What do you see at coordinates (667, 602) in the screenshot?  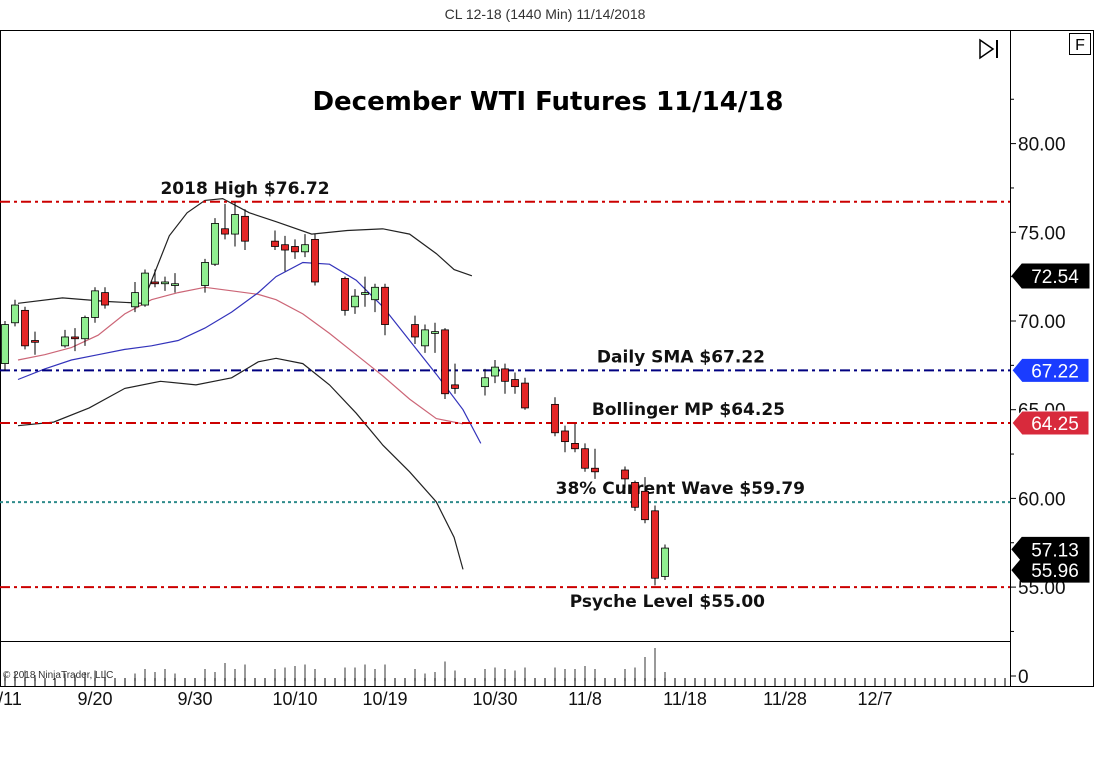 I see `level-label: Psyche Level $55.00` at bounding box center [667, 602].